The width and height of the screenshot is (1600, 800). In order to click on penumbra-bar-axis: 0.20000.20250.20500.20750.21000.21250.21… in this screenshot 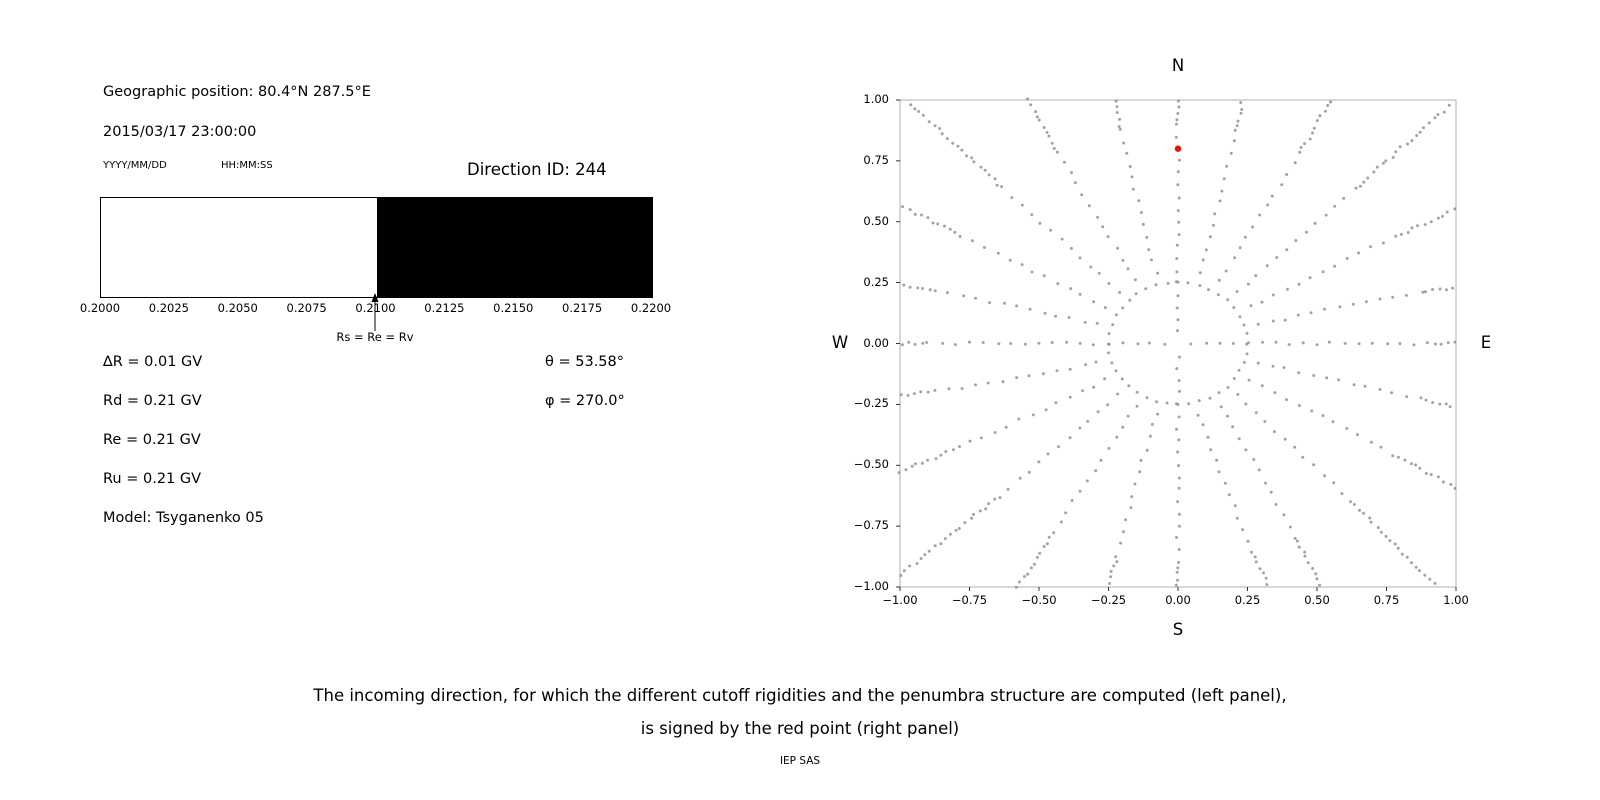, I will do `click(375, 308)`.